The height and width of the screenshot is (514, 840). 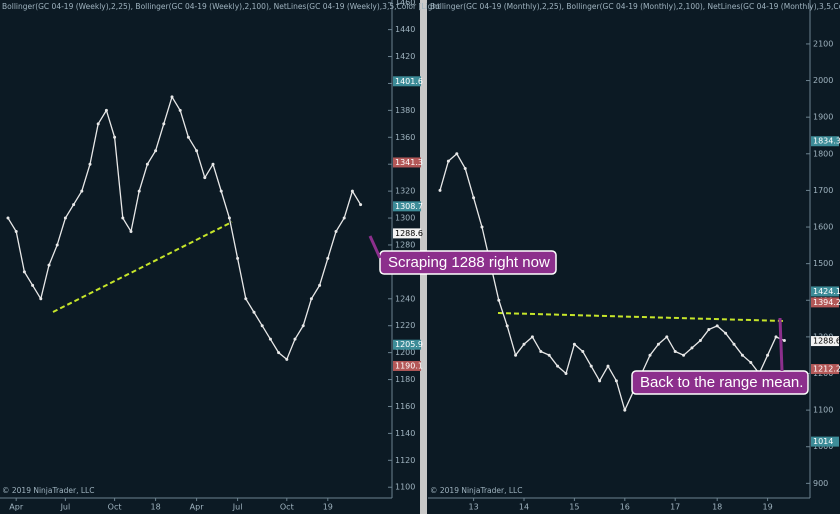 What do you see at coordinates (405, 218) in the screenshot?
I see `y-tick-label: 1300` at bounding box center [405, 218].